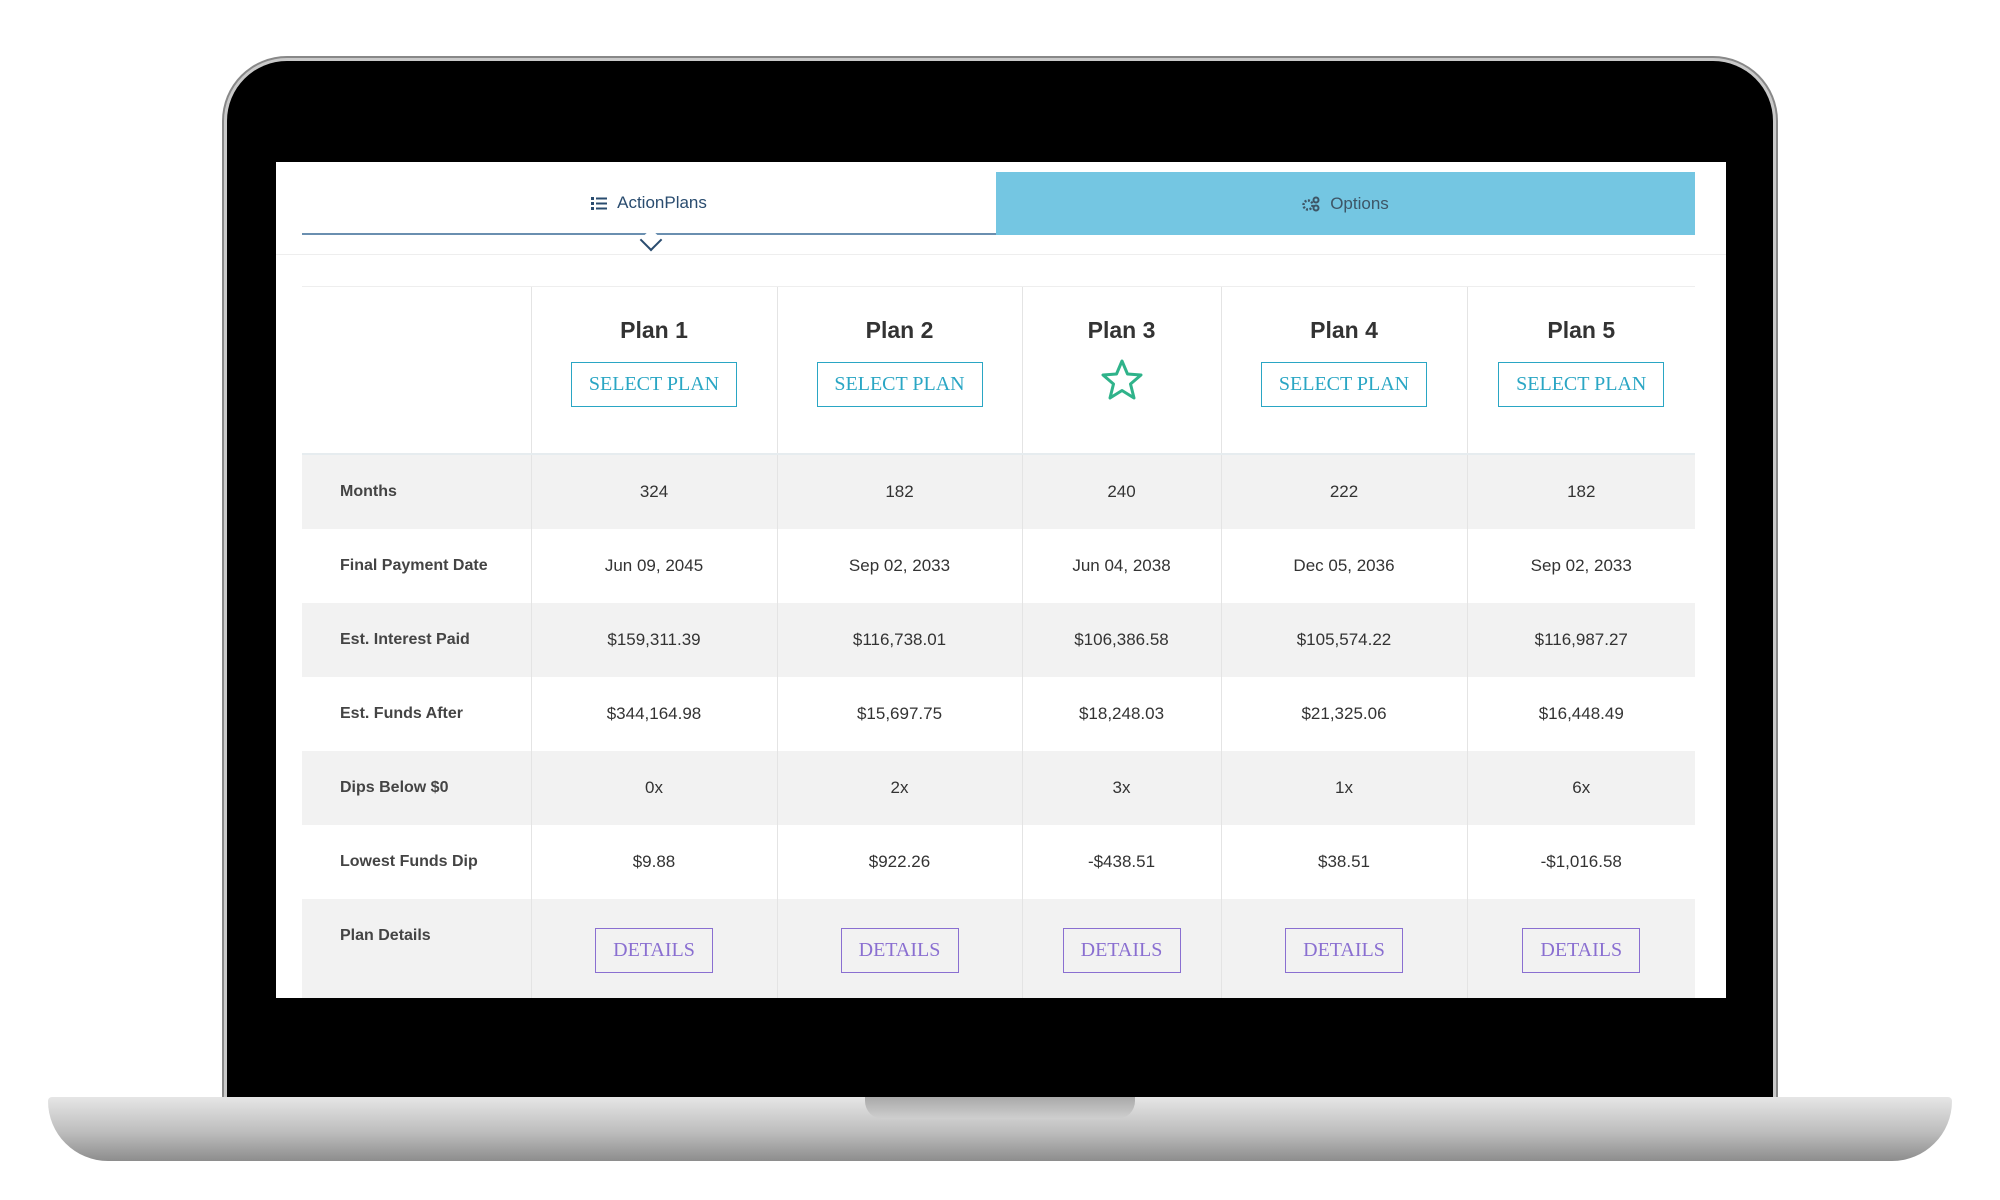 The image size is (2000, 1200). I want to click on plan-name: Plan 2, so click(899, 330).